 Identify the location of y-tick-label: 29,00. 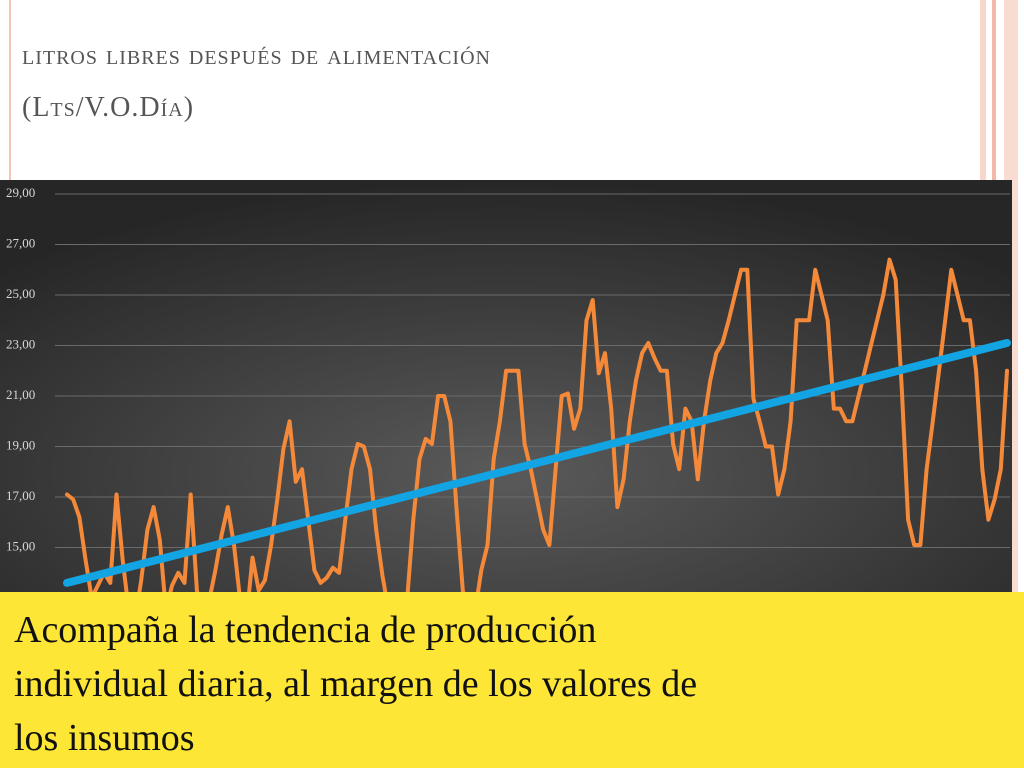
(20, 192).